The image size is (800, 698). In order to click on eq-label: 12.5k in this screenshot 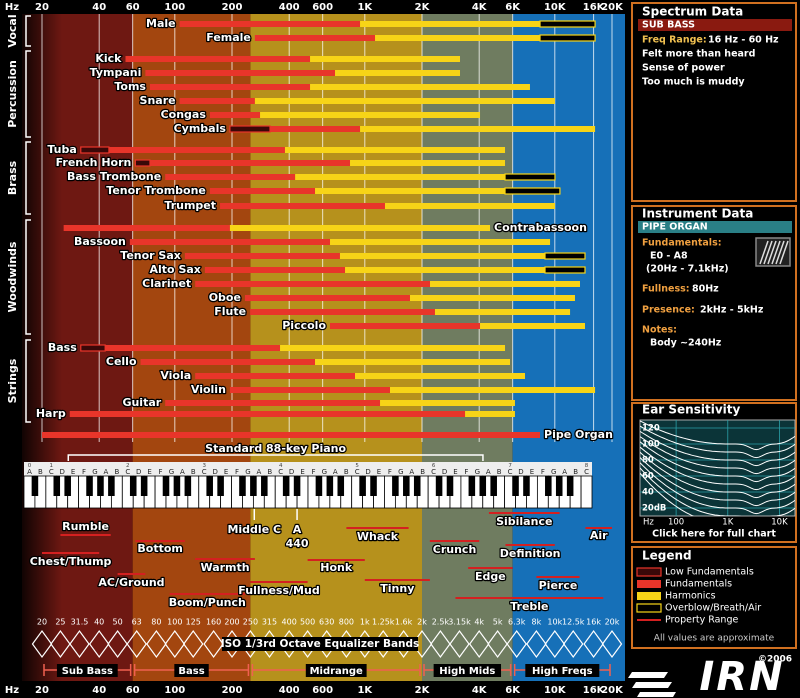, I will do `click(573, 622)`.